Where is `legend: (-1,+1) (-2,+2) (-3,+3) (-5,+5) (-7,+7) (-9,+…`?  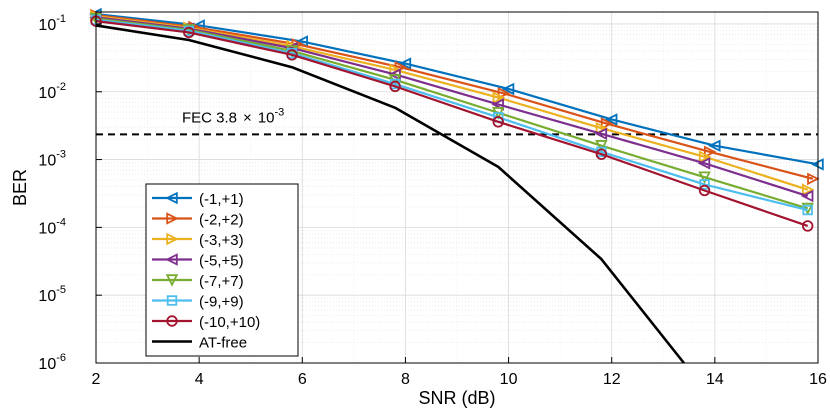 legend: (-1,+1) (-2,+2) (-3,+3) (-5,+5) (-7,+7) (-9,+… is located at coordinates (222, 270).